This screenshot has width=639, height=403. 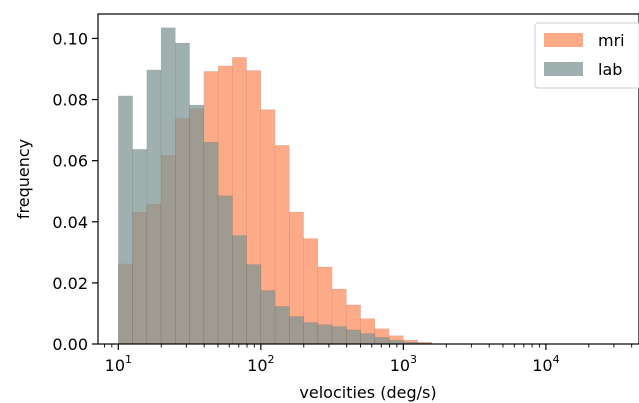 What do you see at coordinates (70, 283) in the screenshot?
I see `y-tick-label: 0.02` at bounding box center [70, 283].